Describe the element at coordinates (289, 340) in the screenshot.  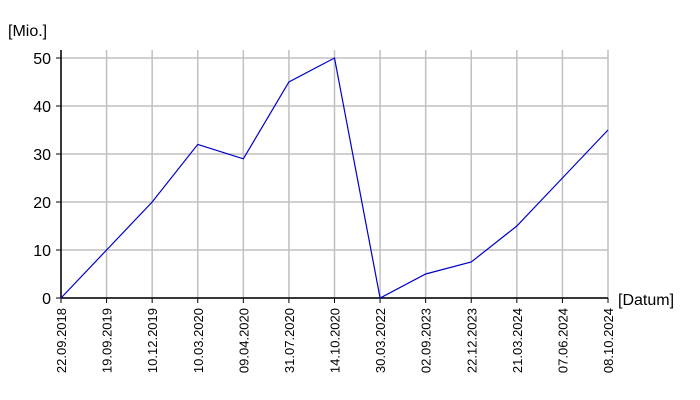
I see `x-tick-label: 31.07.2020` at that location.